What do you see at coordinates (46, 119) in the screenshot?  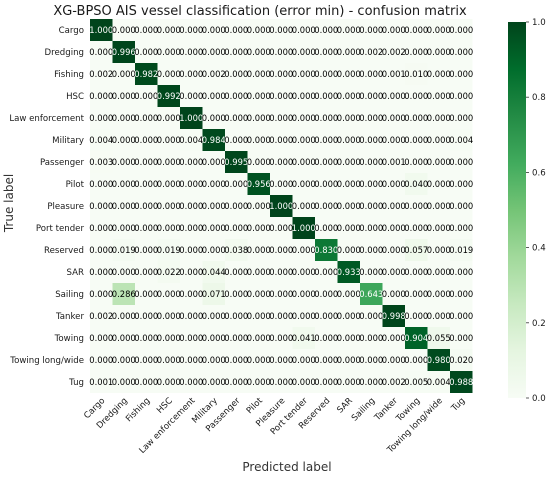 I see `y-tick-label: Law enforcement` at bounding box center [46, 119].